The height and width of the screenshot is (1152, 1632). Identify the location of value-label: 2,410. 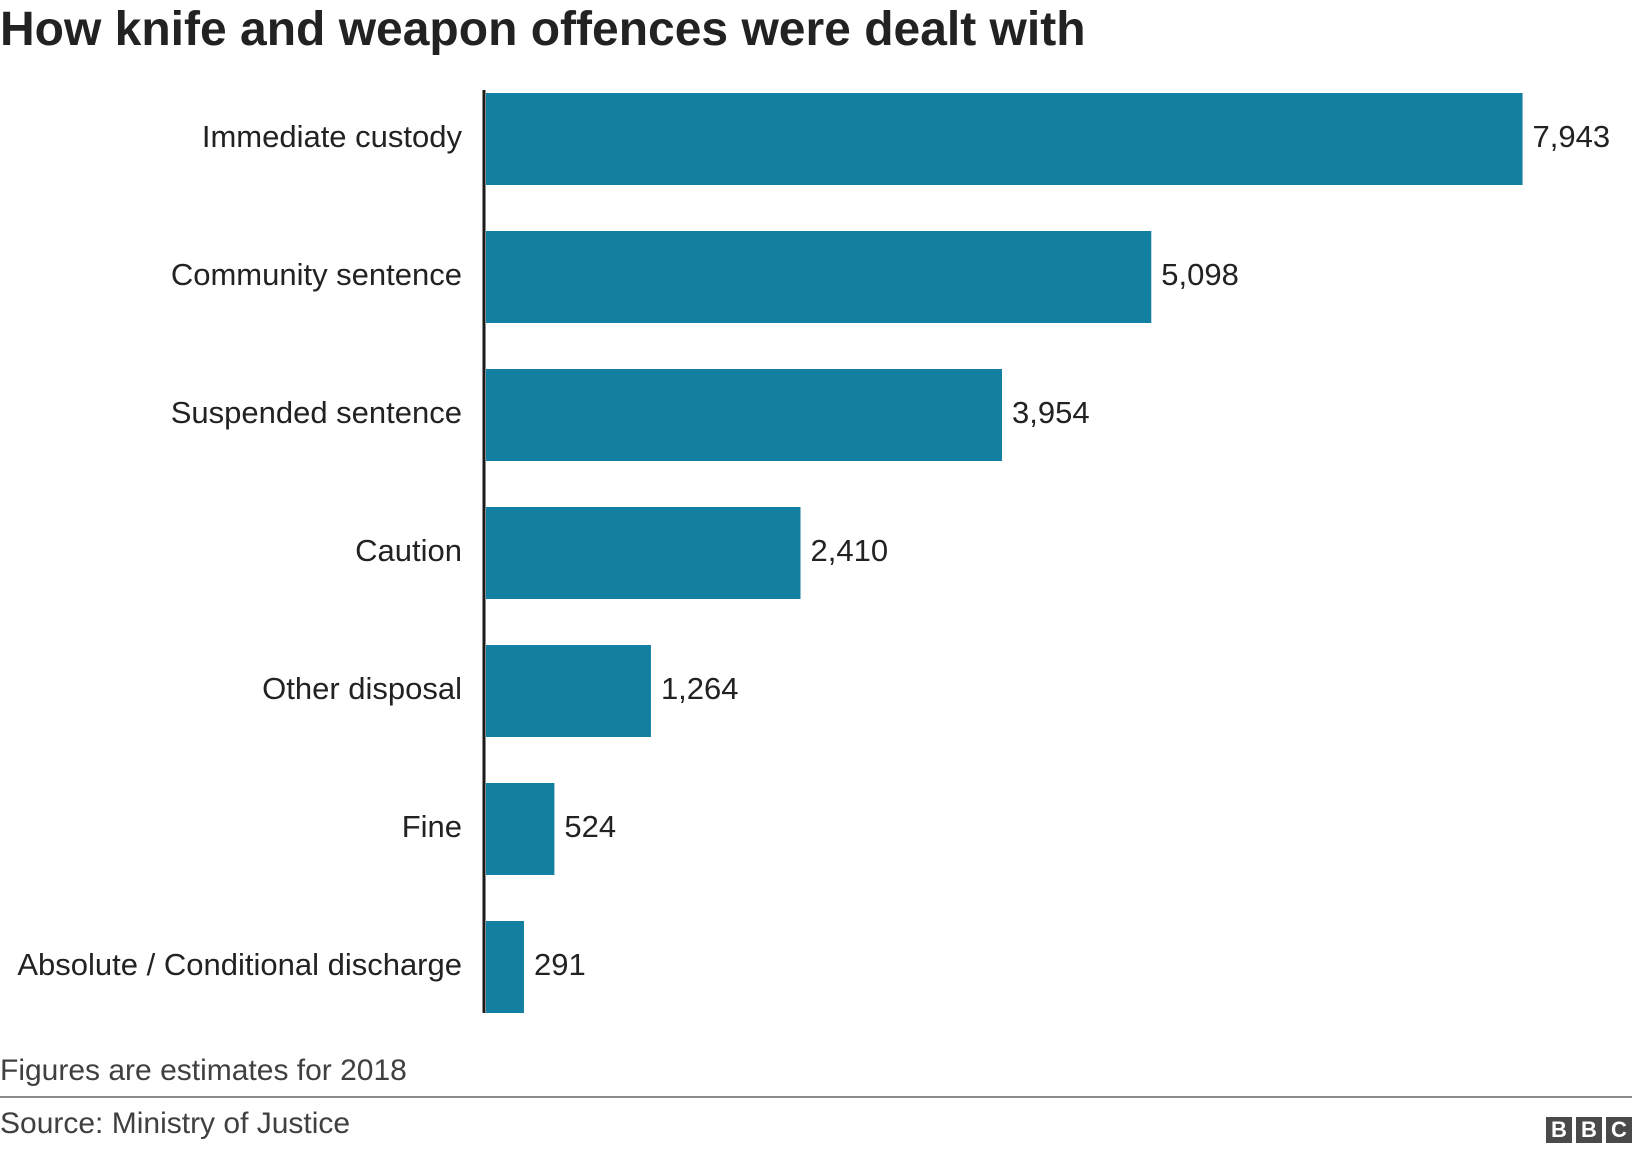
(850, 550).